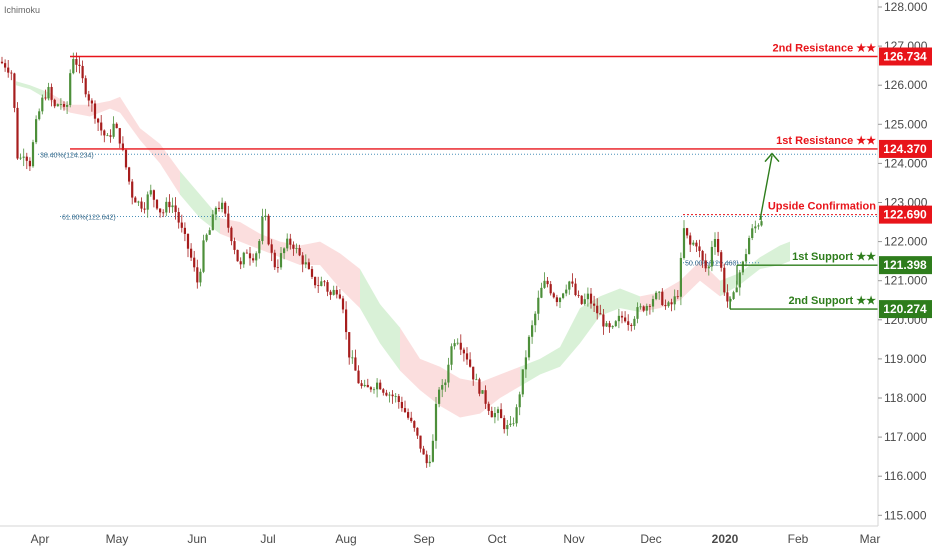  I want to click on price-tick-label: 116.000, so click(905, 476).